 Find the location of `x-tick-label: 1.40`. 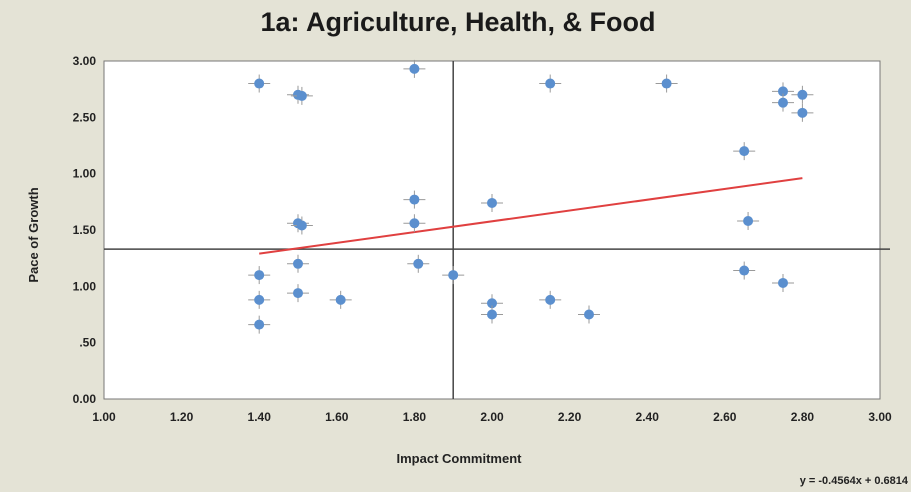

x-tick-label: 1.40 is located at coordinates (260, 417).